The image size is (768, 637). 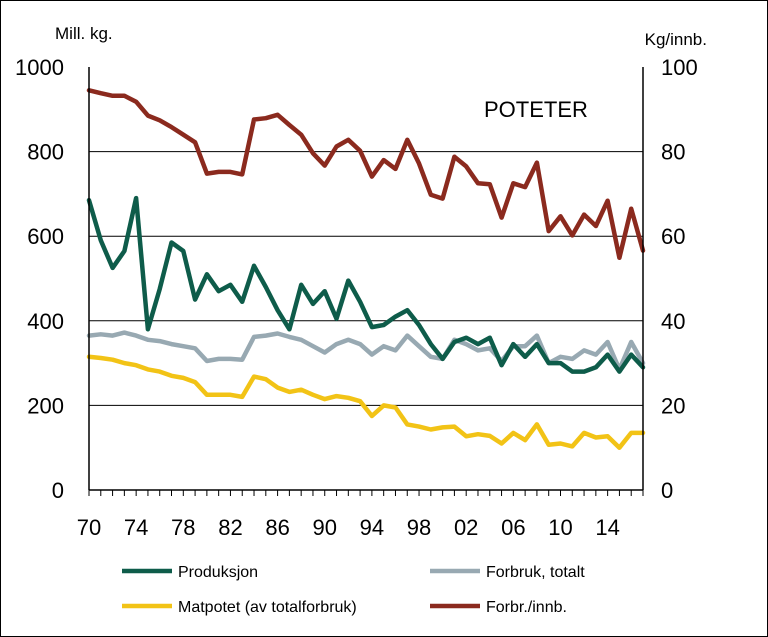 What do you see at coordinates (45, 236) in the screenshot?
I see `y-left-tick-label: 600` at bounding box center [45, 236].